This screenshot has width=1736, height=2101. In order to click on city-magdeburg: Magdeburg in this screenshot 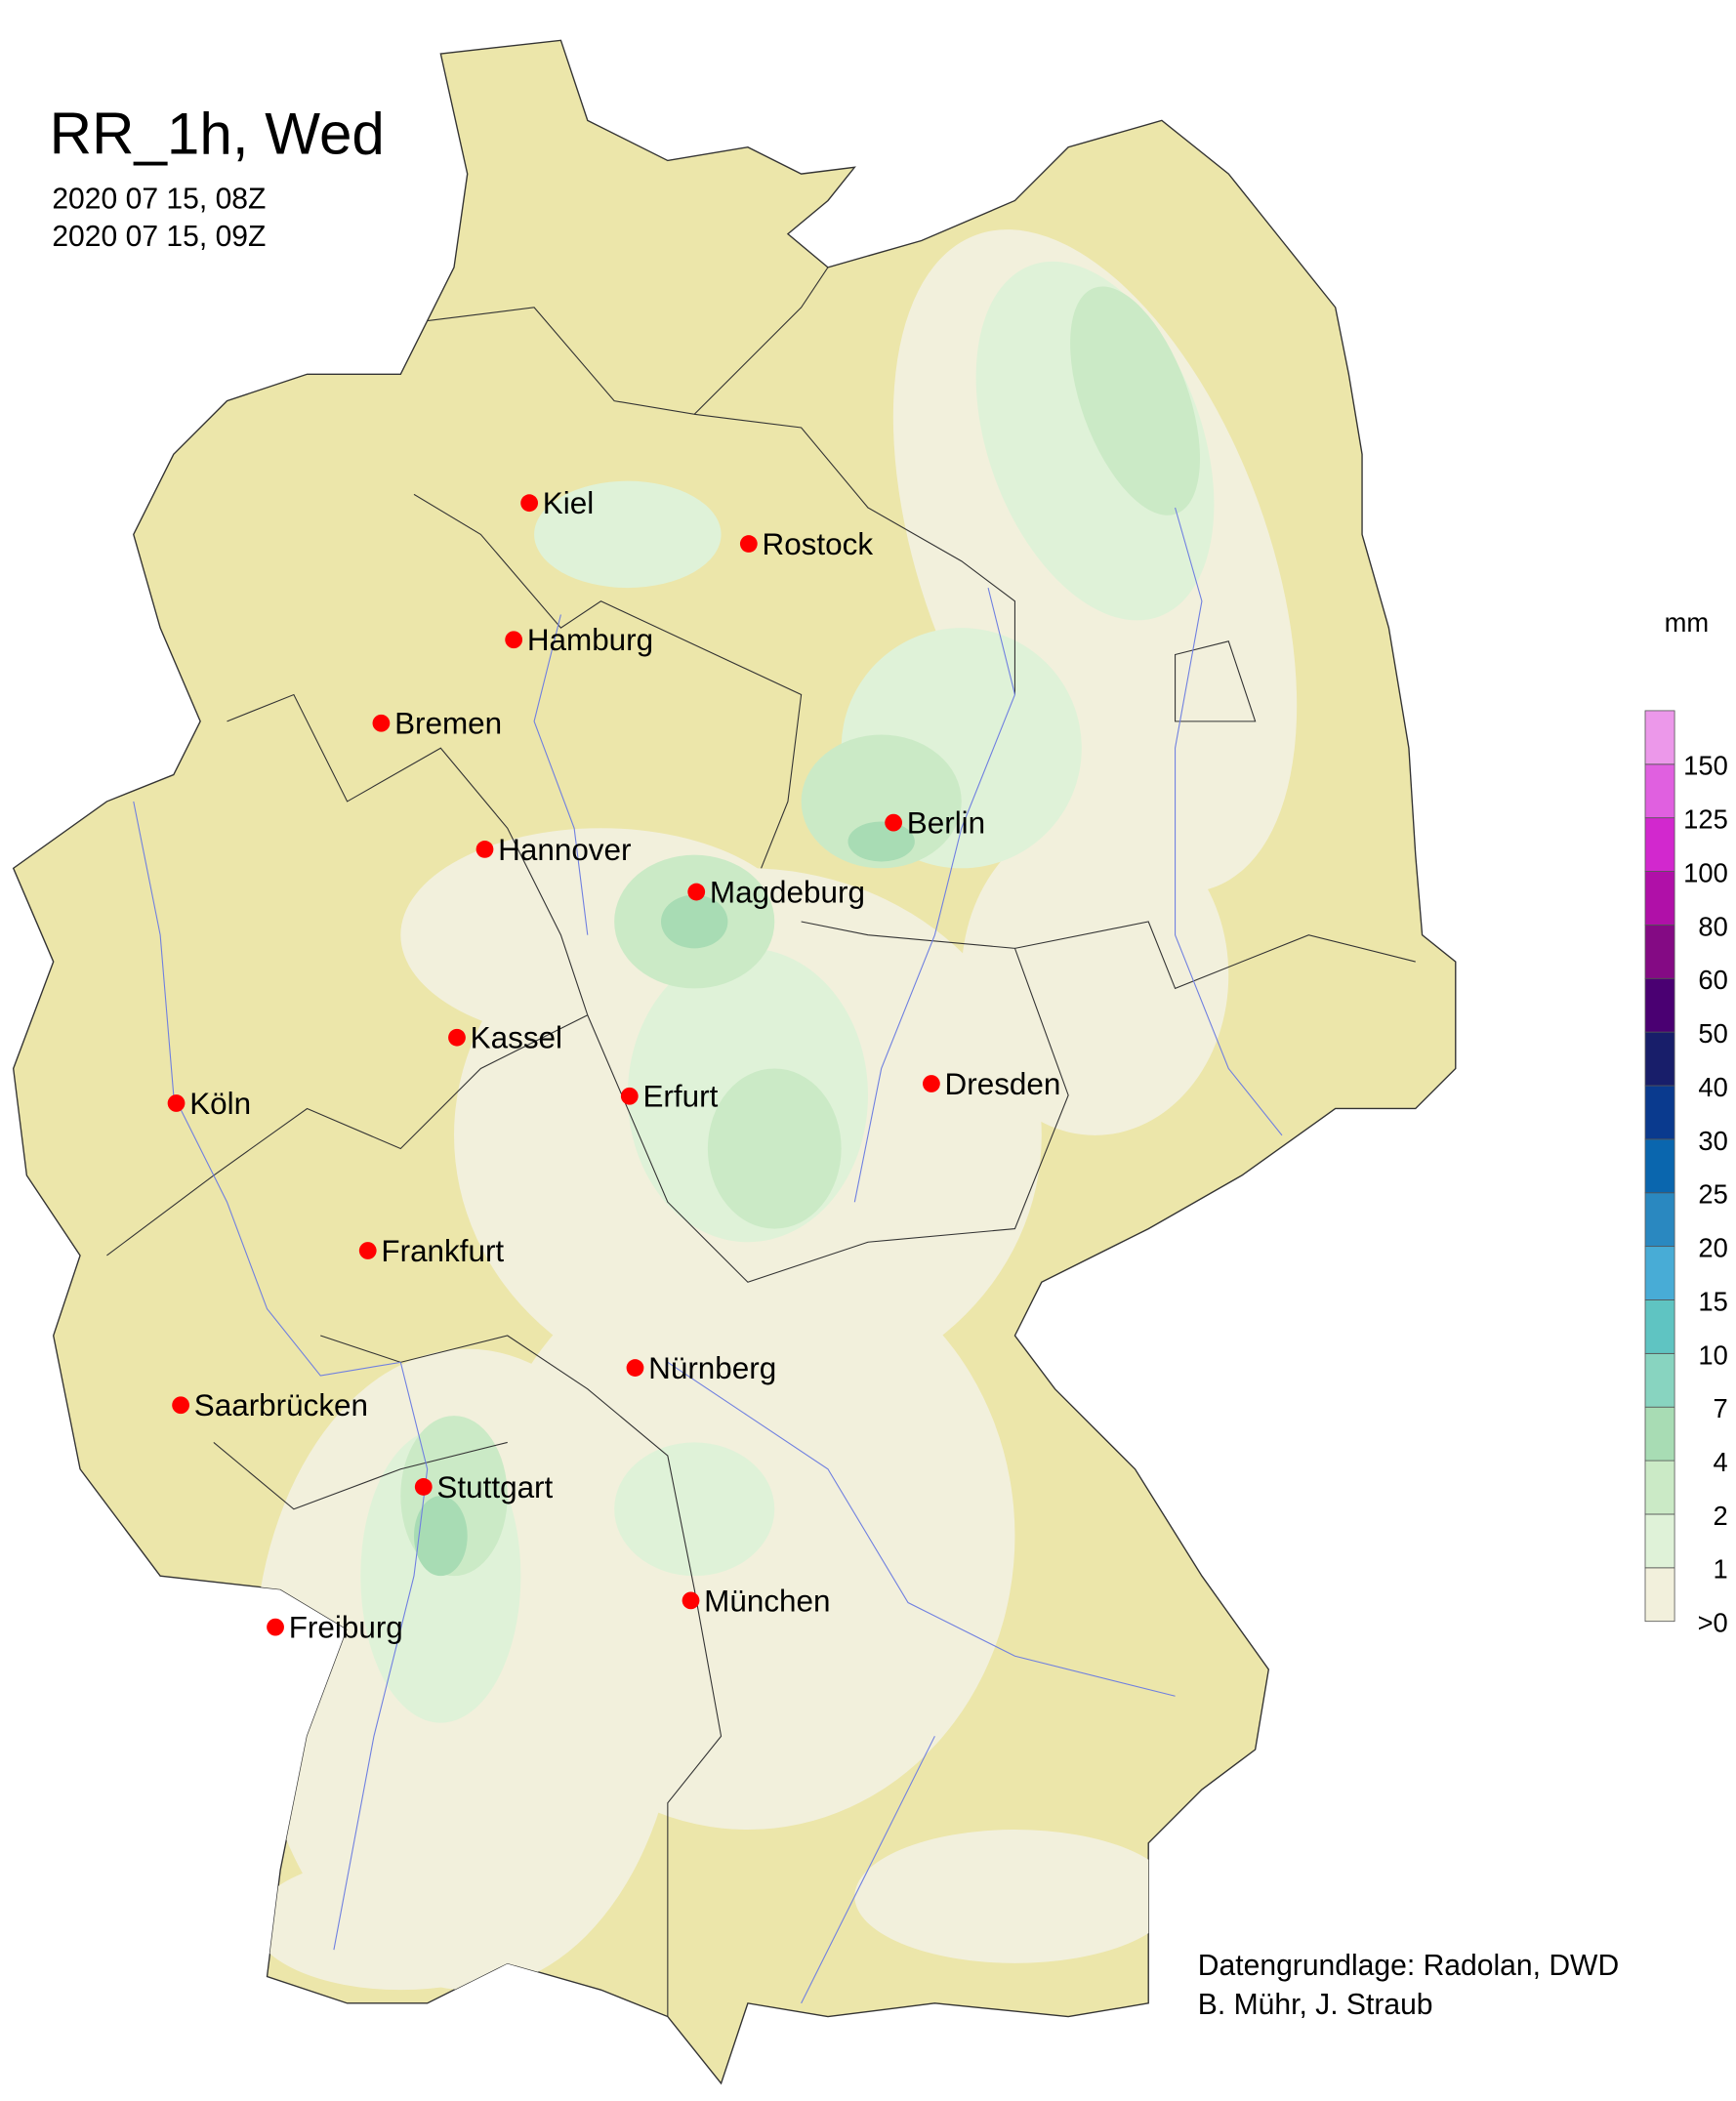, I will do `click(776, 893)`.